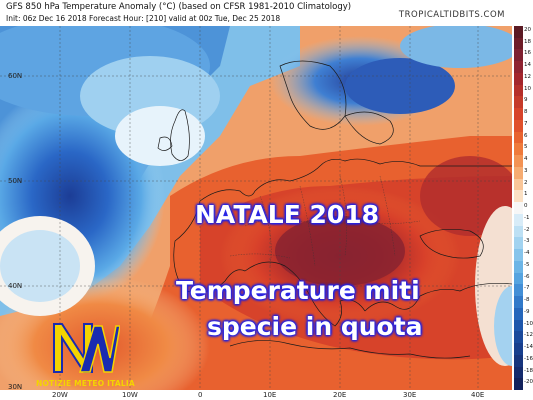 This screenshot has width=533, height=400. Describe the element at coordinates (527, 30) in the screenshot. I see `scale-label: 20` at that location.